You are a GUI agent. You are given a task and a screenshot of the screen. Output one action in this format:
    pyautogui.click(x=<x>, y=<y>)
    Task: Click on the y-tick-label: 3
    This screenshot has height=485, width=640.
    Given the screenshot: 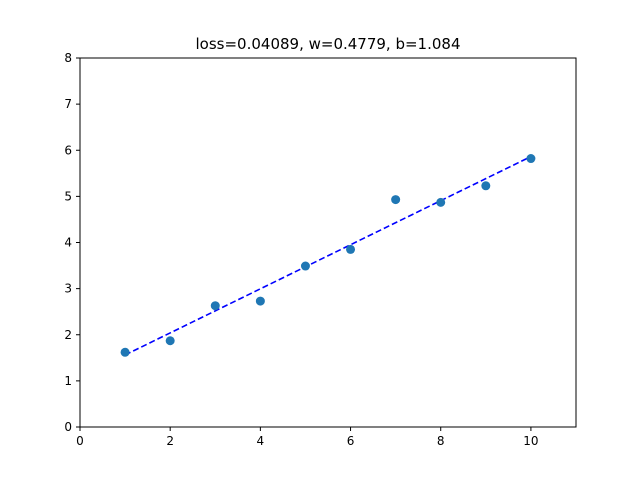 What is the action you would take?
    pyautogui.click(x=68, y=289)
    